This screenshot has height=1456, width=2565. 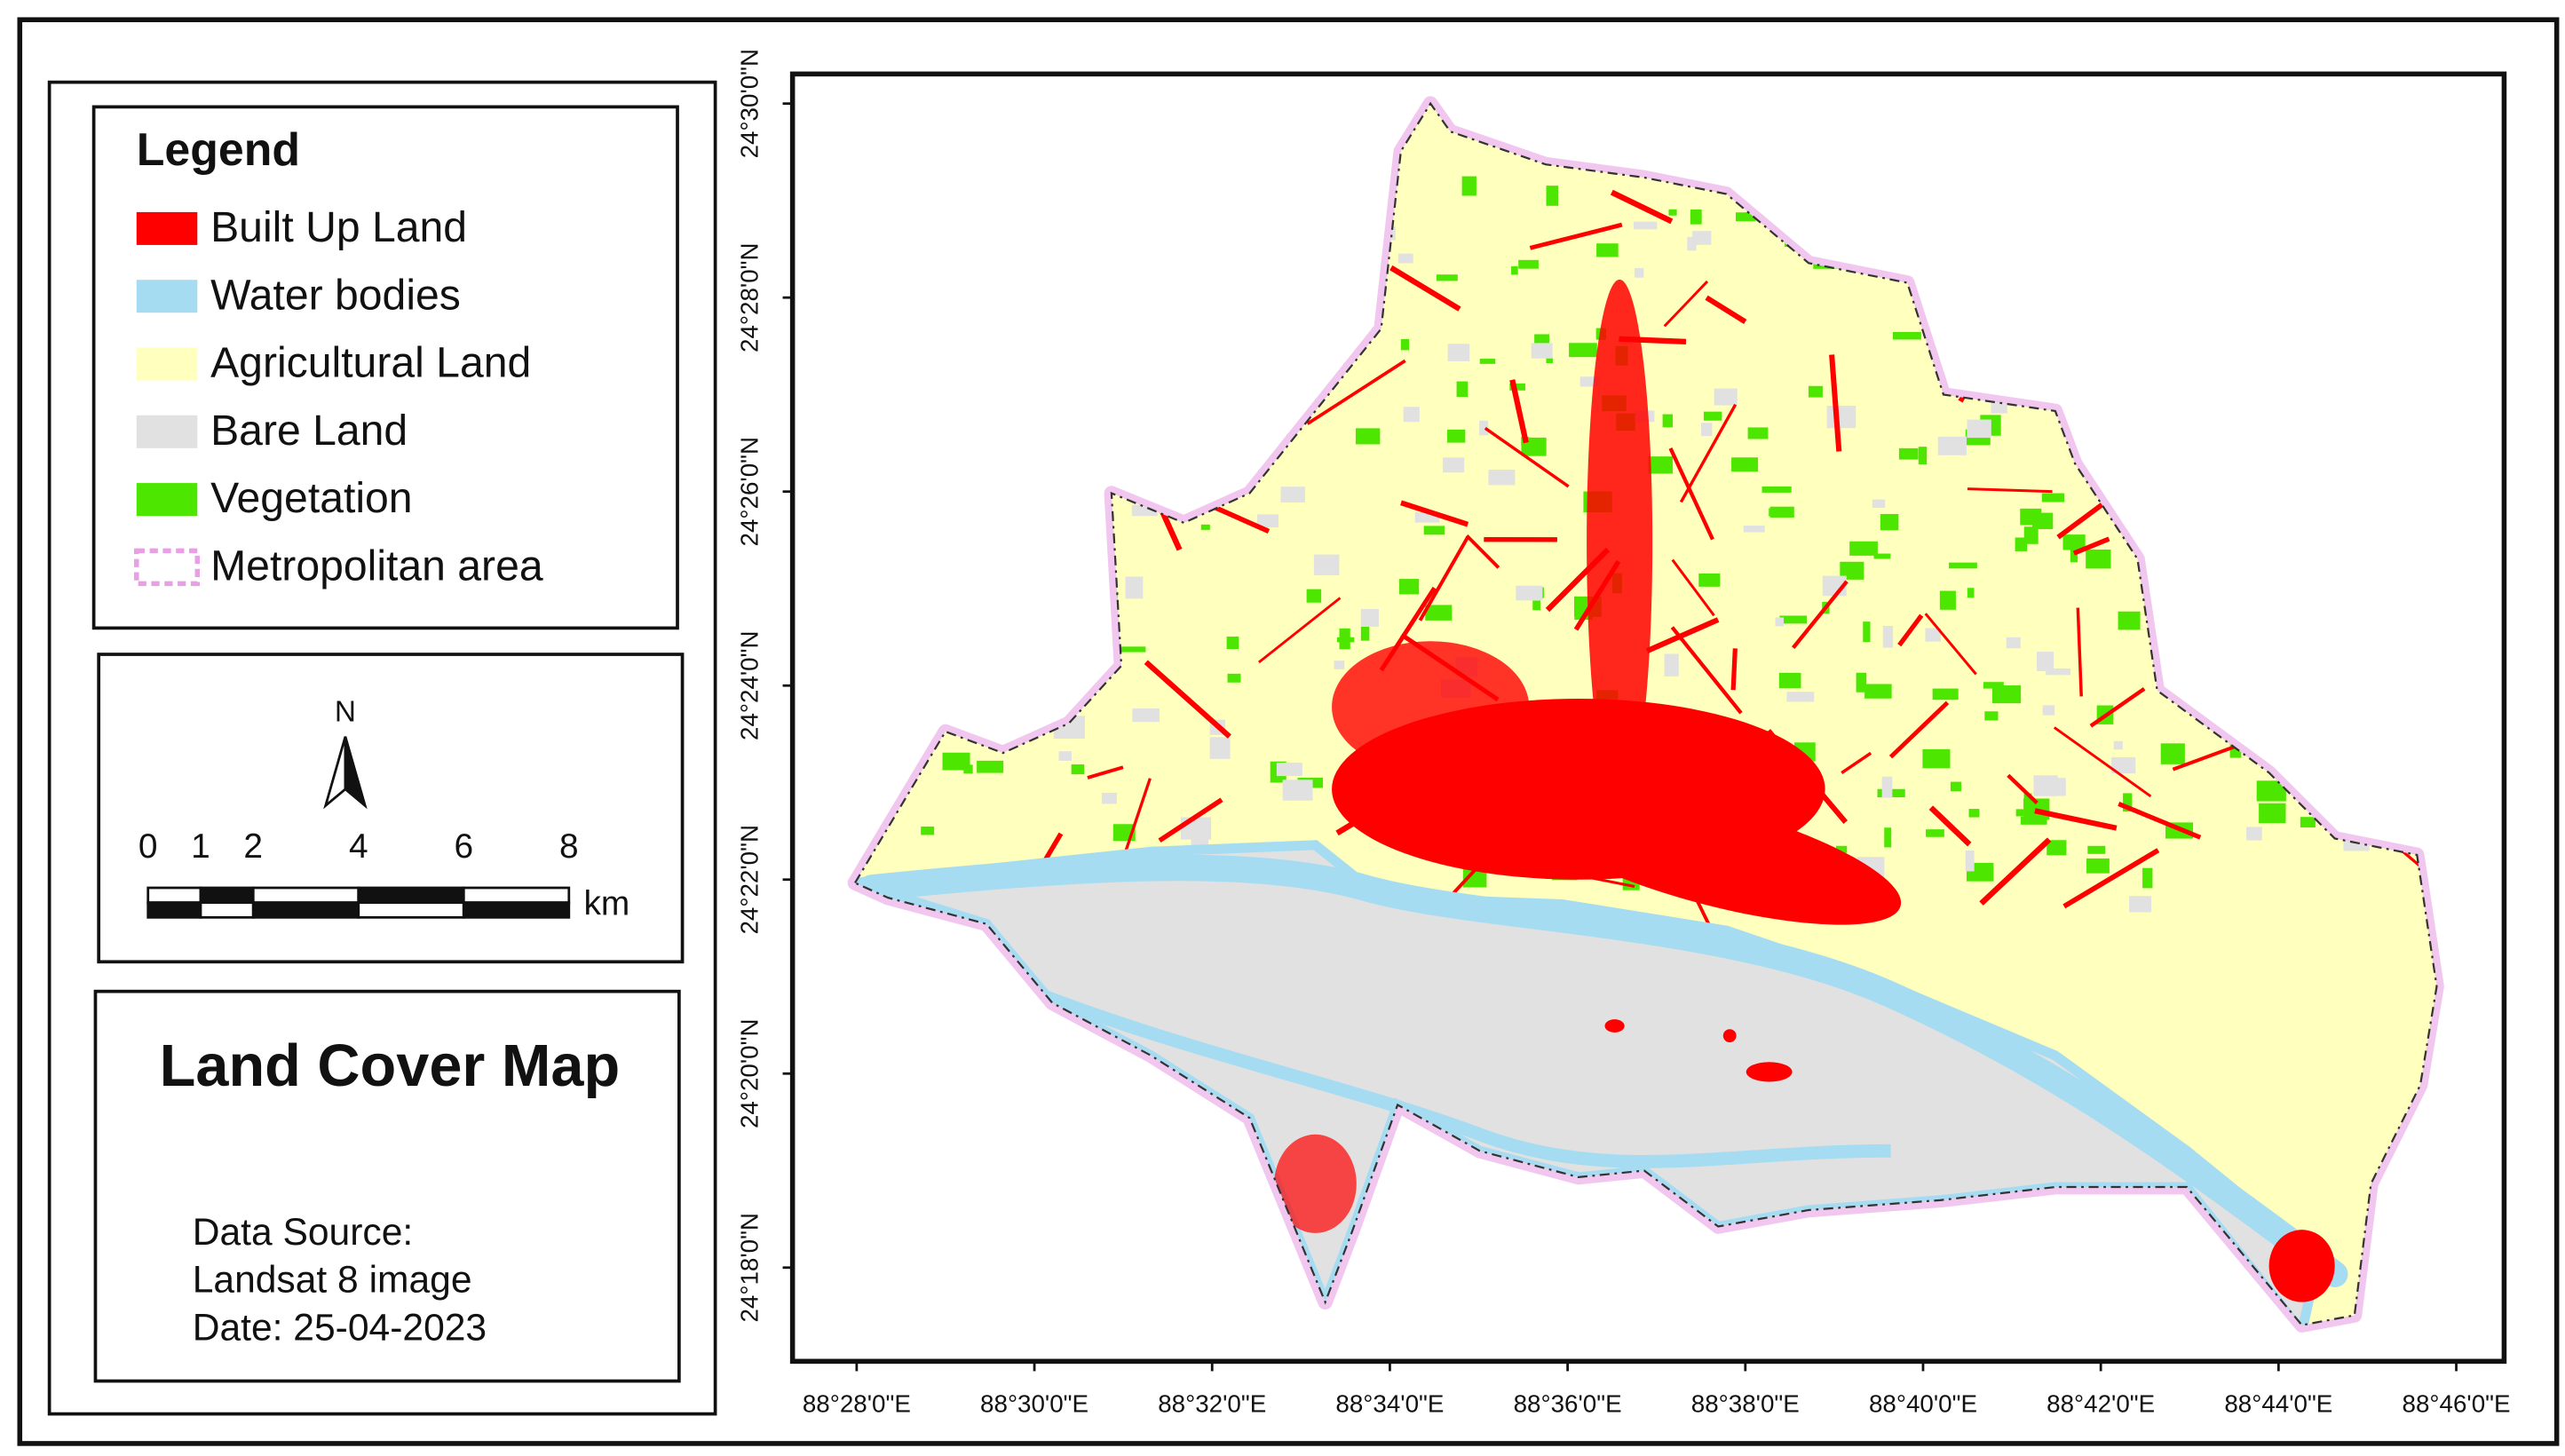 What do you see at coordinates (2278, 1404) in the screenshot?
I see `lon-label: 88°44'0"E` at bounding box center [2278, 1404].